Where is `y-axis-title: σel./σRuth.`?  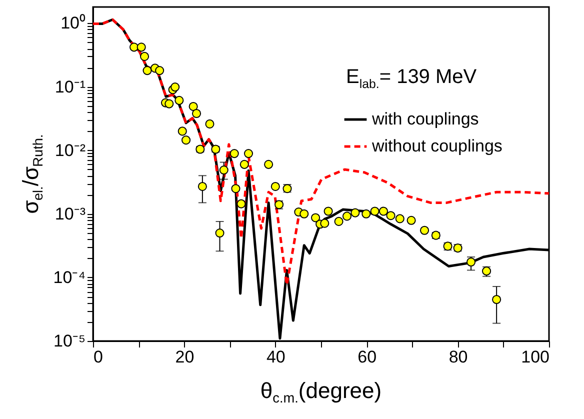
y-axis-title: σel./σRuth. is located at coordinates (32, 174).